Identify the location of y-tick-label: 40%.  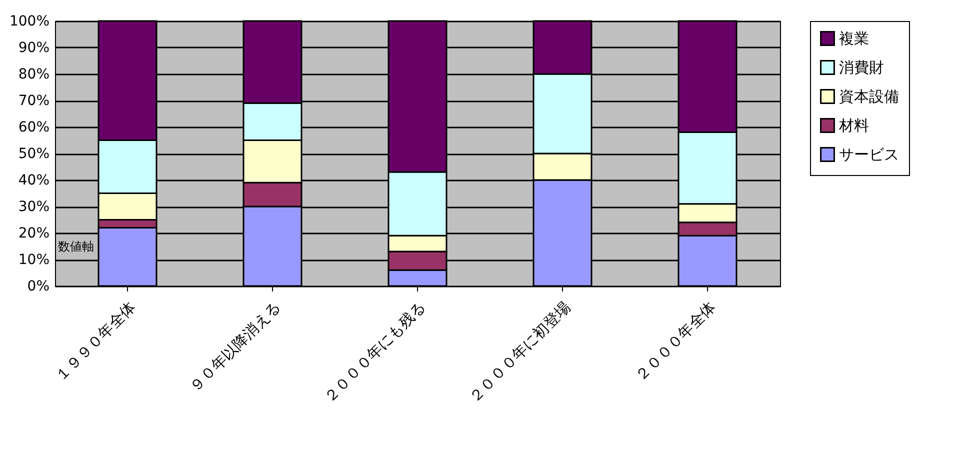
(34, 180).